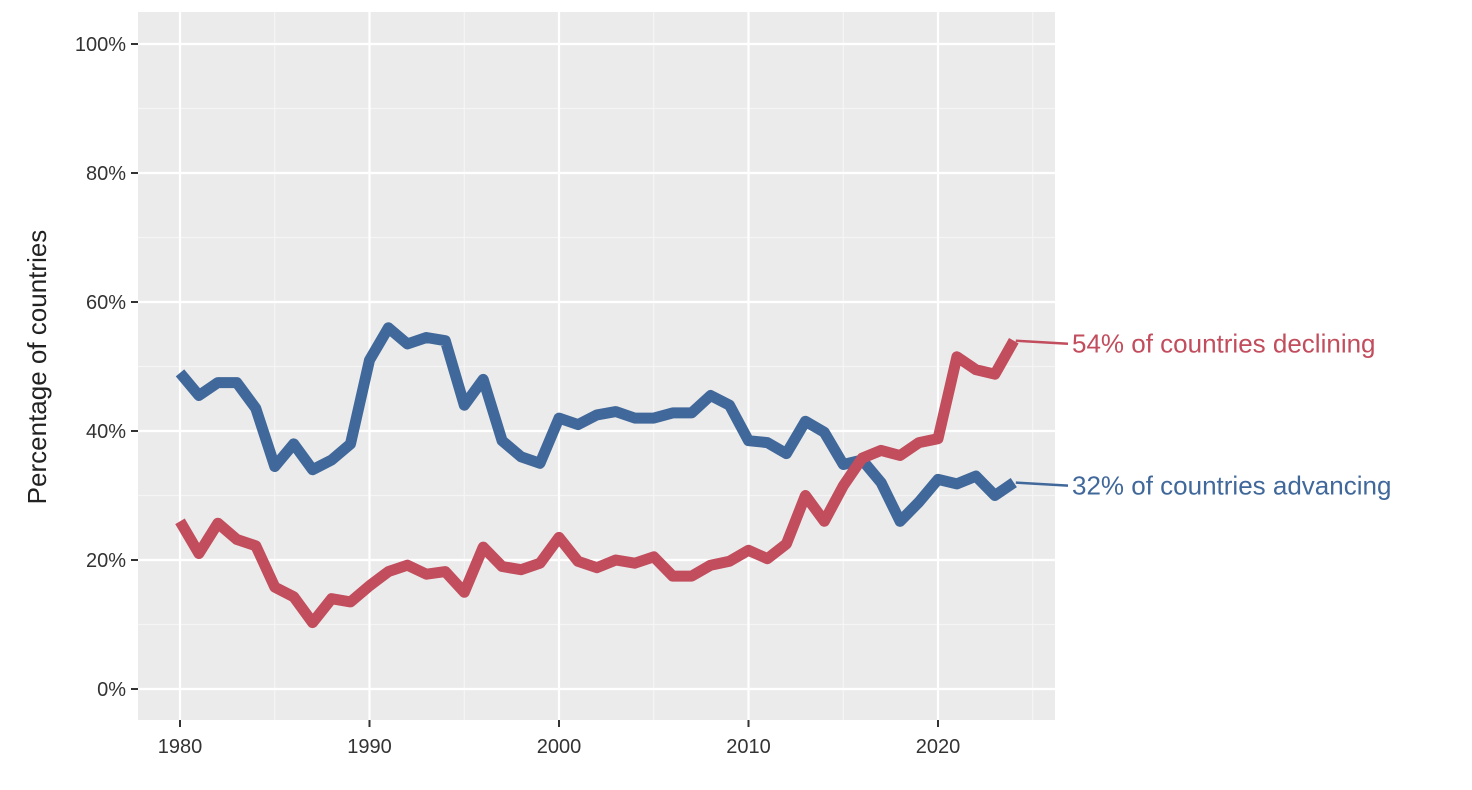 The width and height of the screenshot is (1472, 790). What do you see at coordinates (100, 45) in the screenshot?
I see `y-tick-label: 100%` at bounding box center [100, 45].